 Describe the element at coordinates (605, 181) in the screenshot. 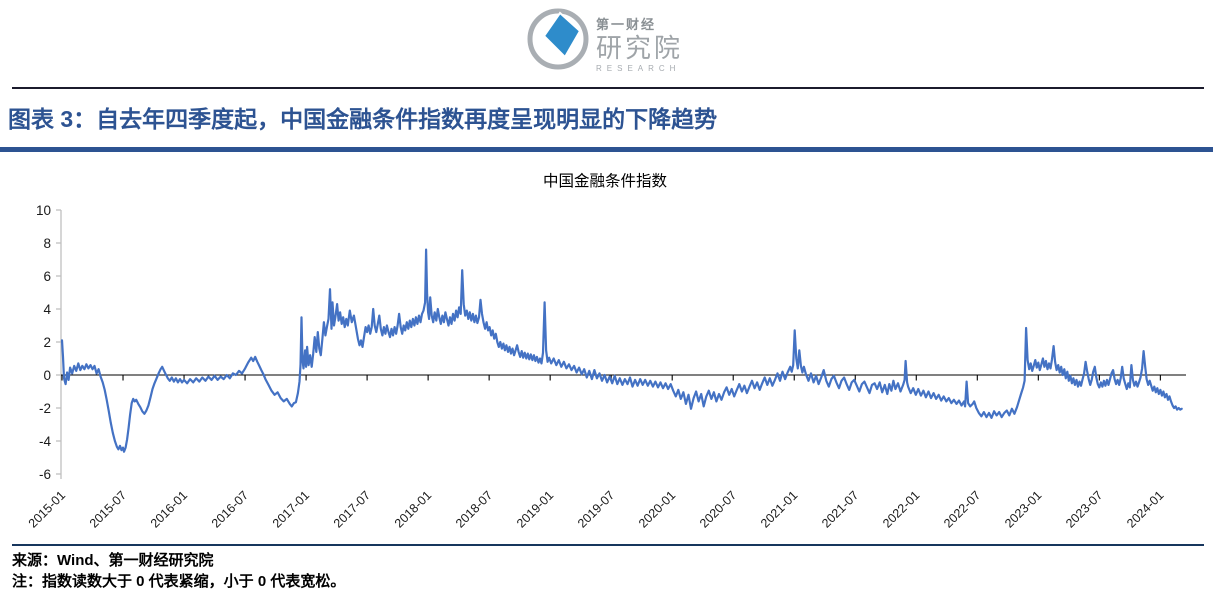

I see `chart-title: 中国金融条件指数` at that location.